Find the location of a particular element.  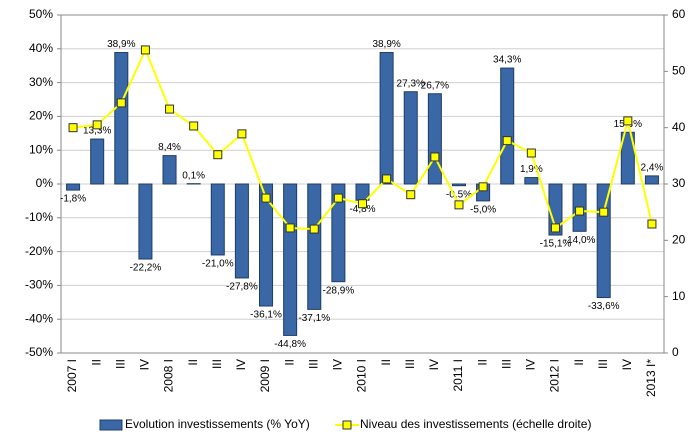

data-label: -5,0% is located at coordinates (483, 210).